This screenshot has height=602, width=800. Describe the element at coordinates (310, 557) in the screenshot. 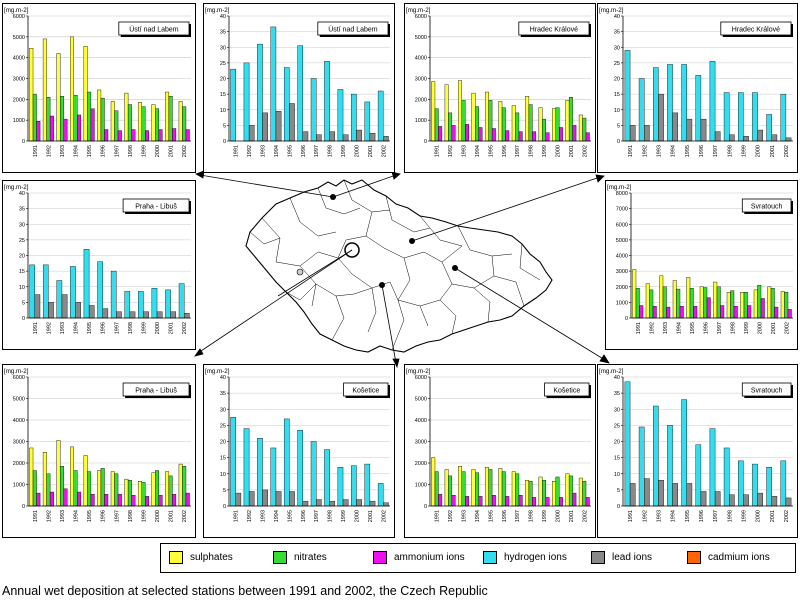

I see `legend-label: nitrates` at that location.